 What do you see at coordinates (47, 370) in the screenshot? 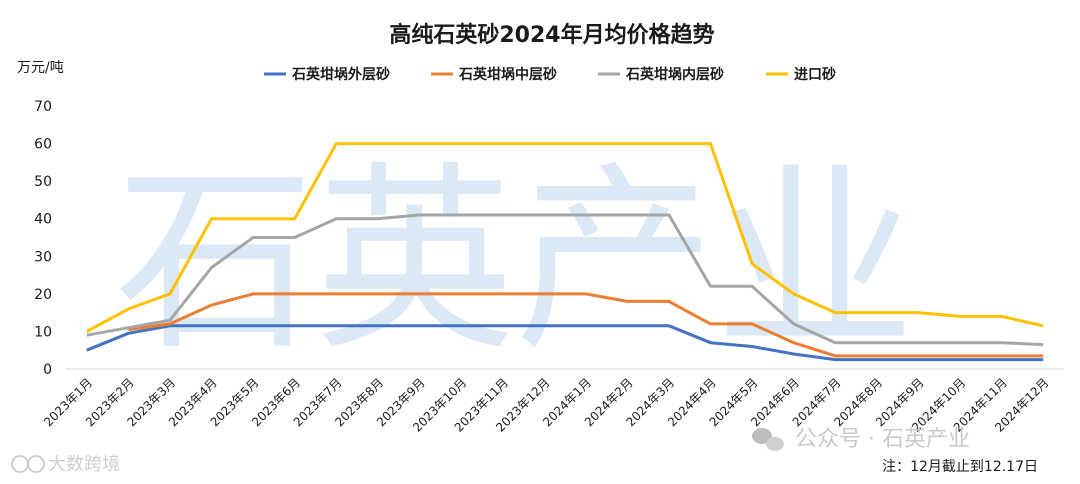
I see `y-tick-label: 0` at bounding box center [47, 370].